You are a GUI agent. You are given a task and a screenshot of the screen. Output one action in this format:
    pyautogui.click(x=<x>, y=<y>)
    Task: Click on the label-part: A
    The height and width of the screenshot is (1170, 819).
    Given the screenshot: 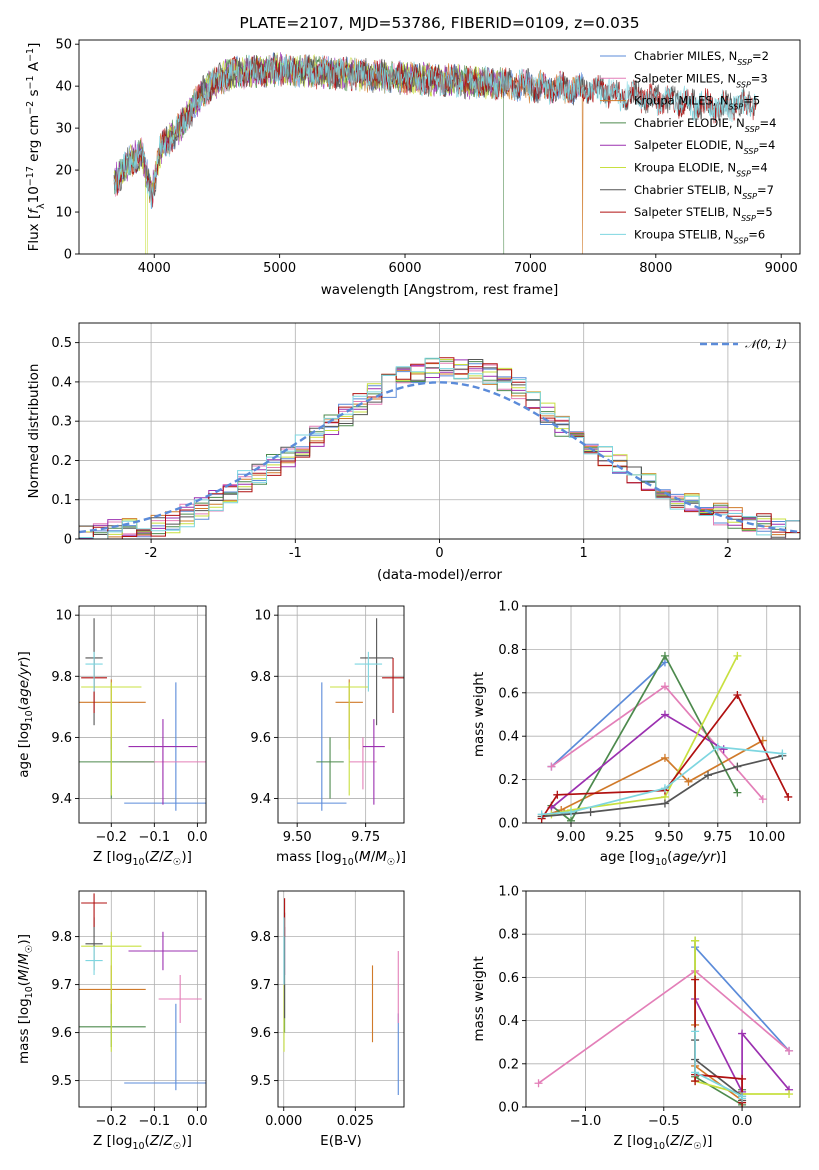 What is the action you would take?
    pyautogui.click(x=34, y=68)
    